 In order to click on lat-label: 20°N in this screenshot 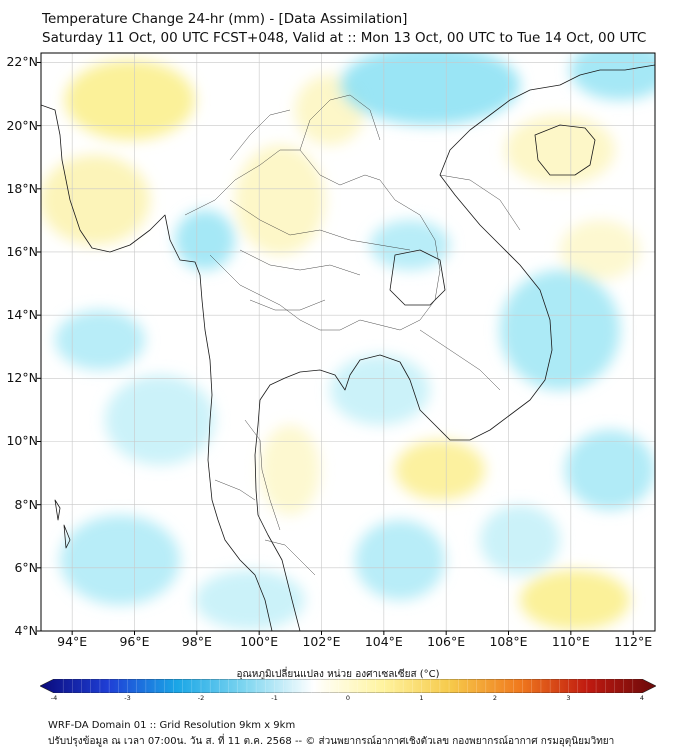, I will do `click(22, 125)`.